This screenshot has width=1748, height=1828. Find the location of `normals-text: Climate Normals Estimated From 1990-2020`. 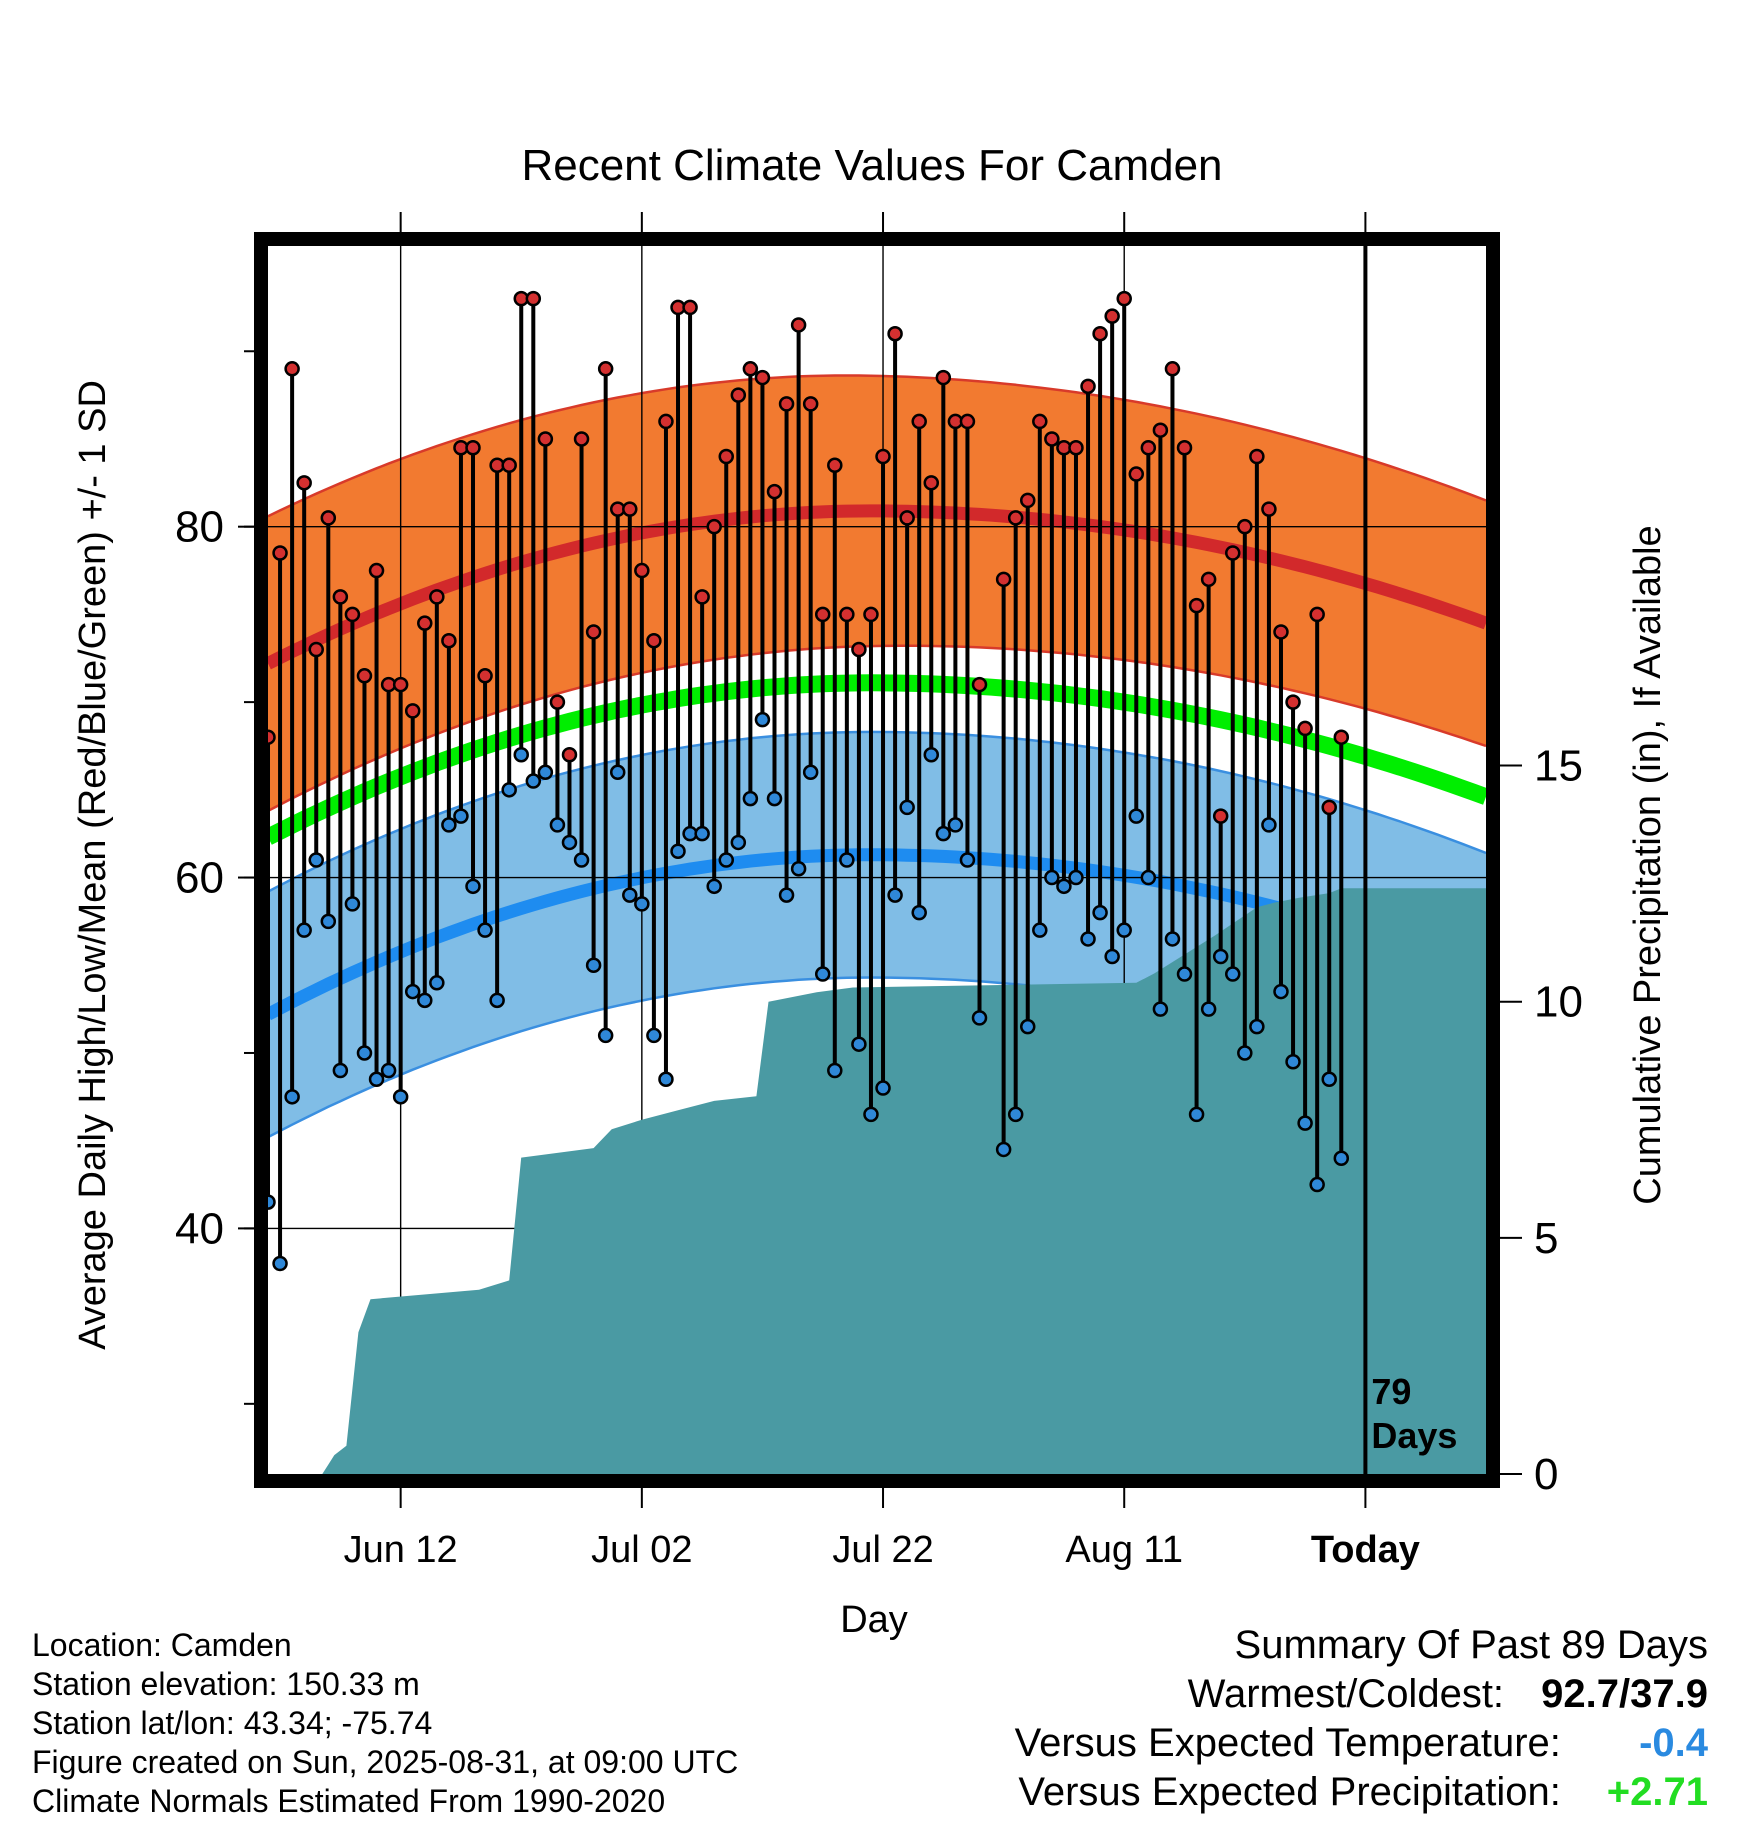

normals-text: Climate Normals Estimated From 1990-2020 is located at coordinates (349, 1801).